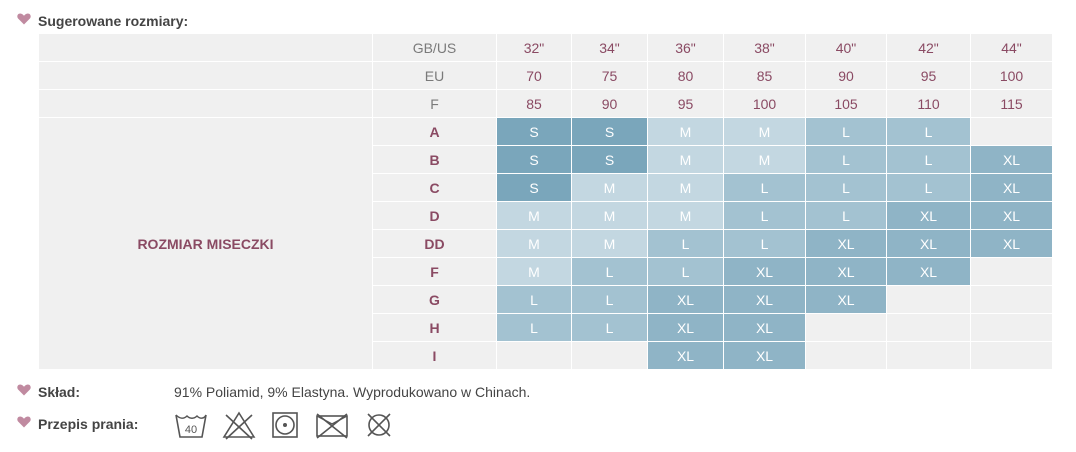 The height and width of the screenshot is (452, 1076). What do you see at coordinates (434, 75) in the screenshot?
I see `size-system-label: EU` at bounding box center [434, 75].